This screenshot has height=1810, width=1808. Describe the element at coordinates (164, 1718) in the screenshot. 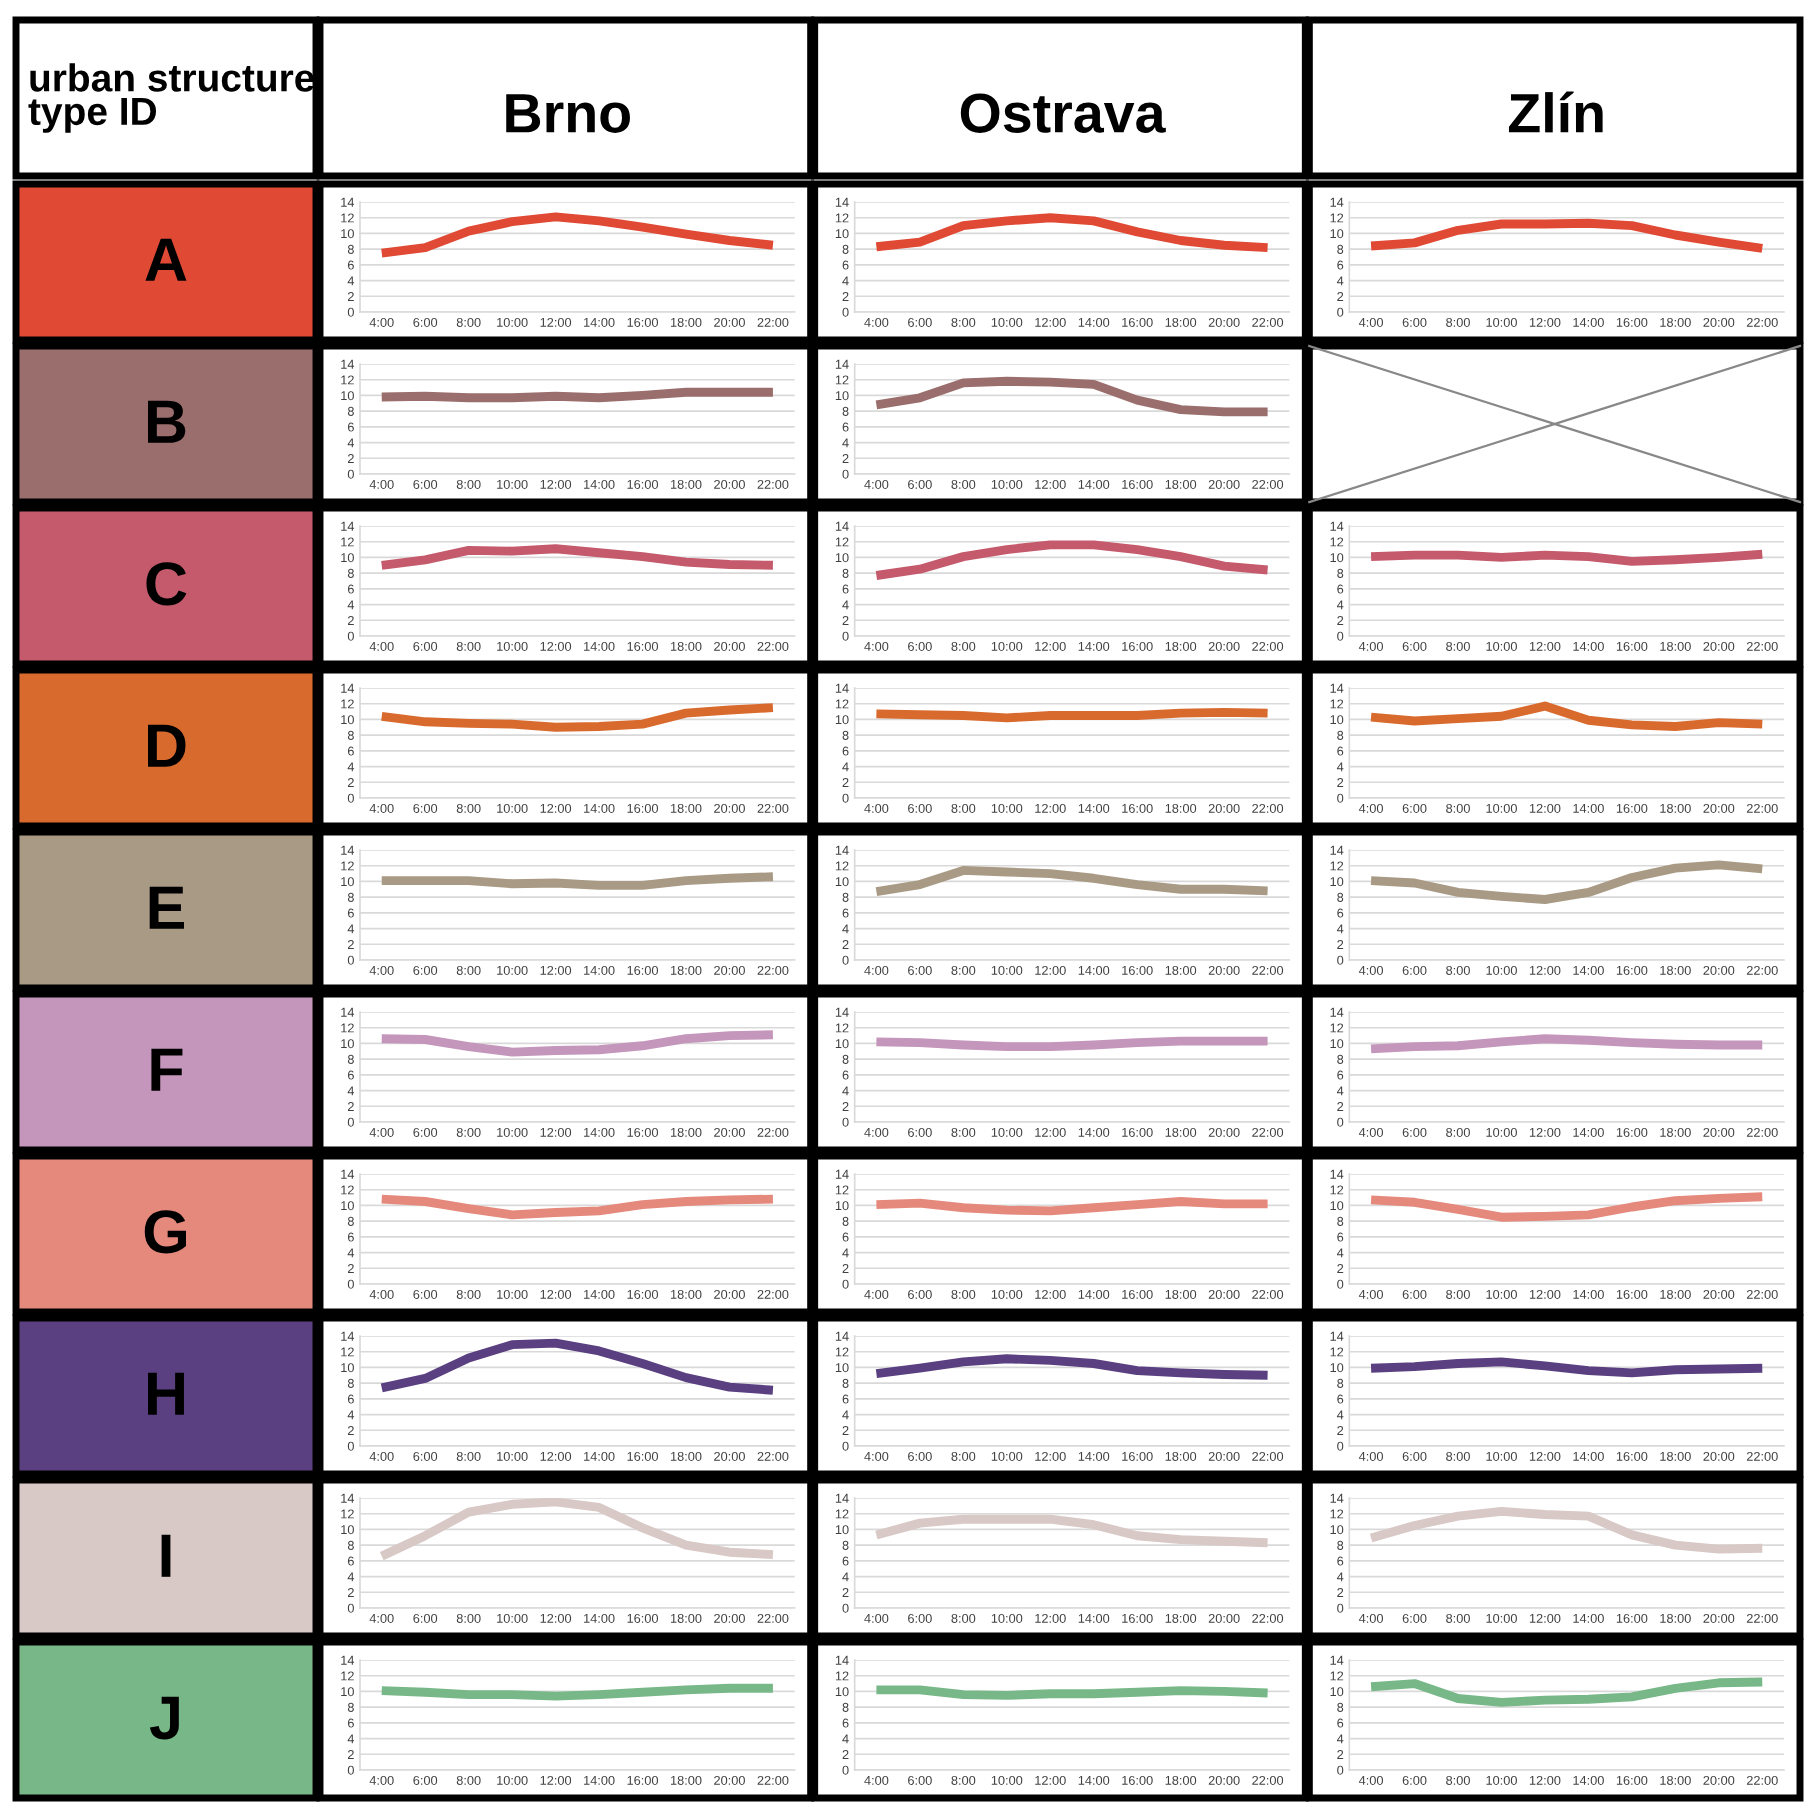

I see `category-label: J` at that location.